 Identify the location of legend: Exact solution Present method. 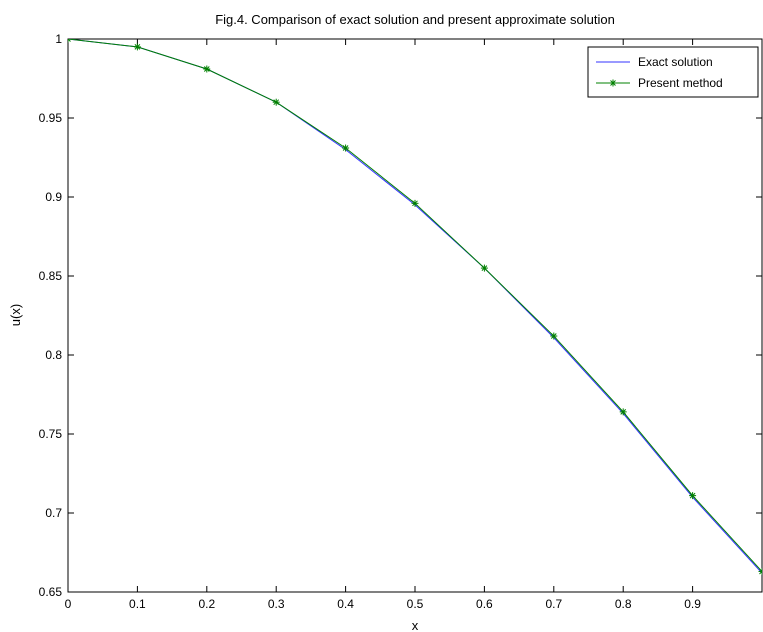
(673, 72).